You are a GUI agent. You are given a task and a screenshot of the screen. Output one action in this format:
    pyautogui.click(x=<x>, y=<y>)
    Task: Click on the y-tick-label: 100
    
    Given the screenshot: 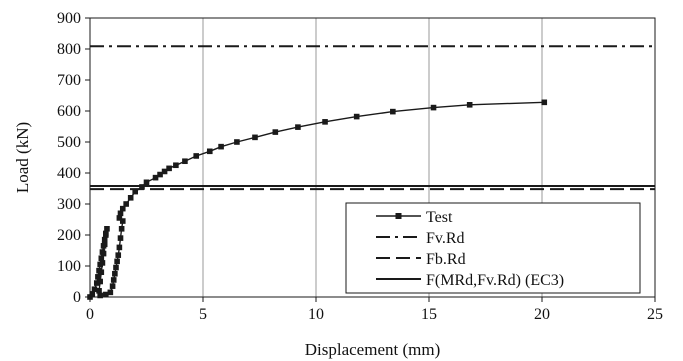 What is the action you would take?
    pyautogui.click(x=69, y=266)
    